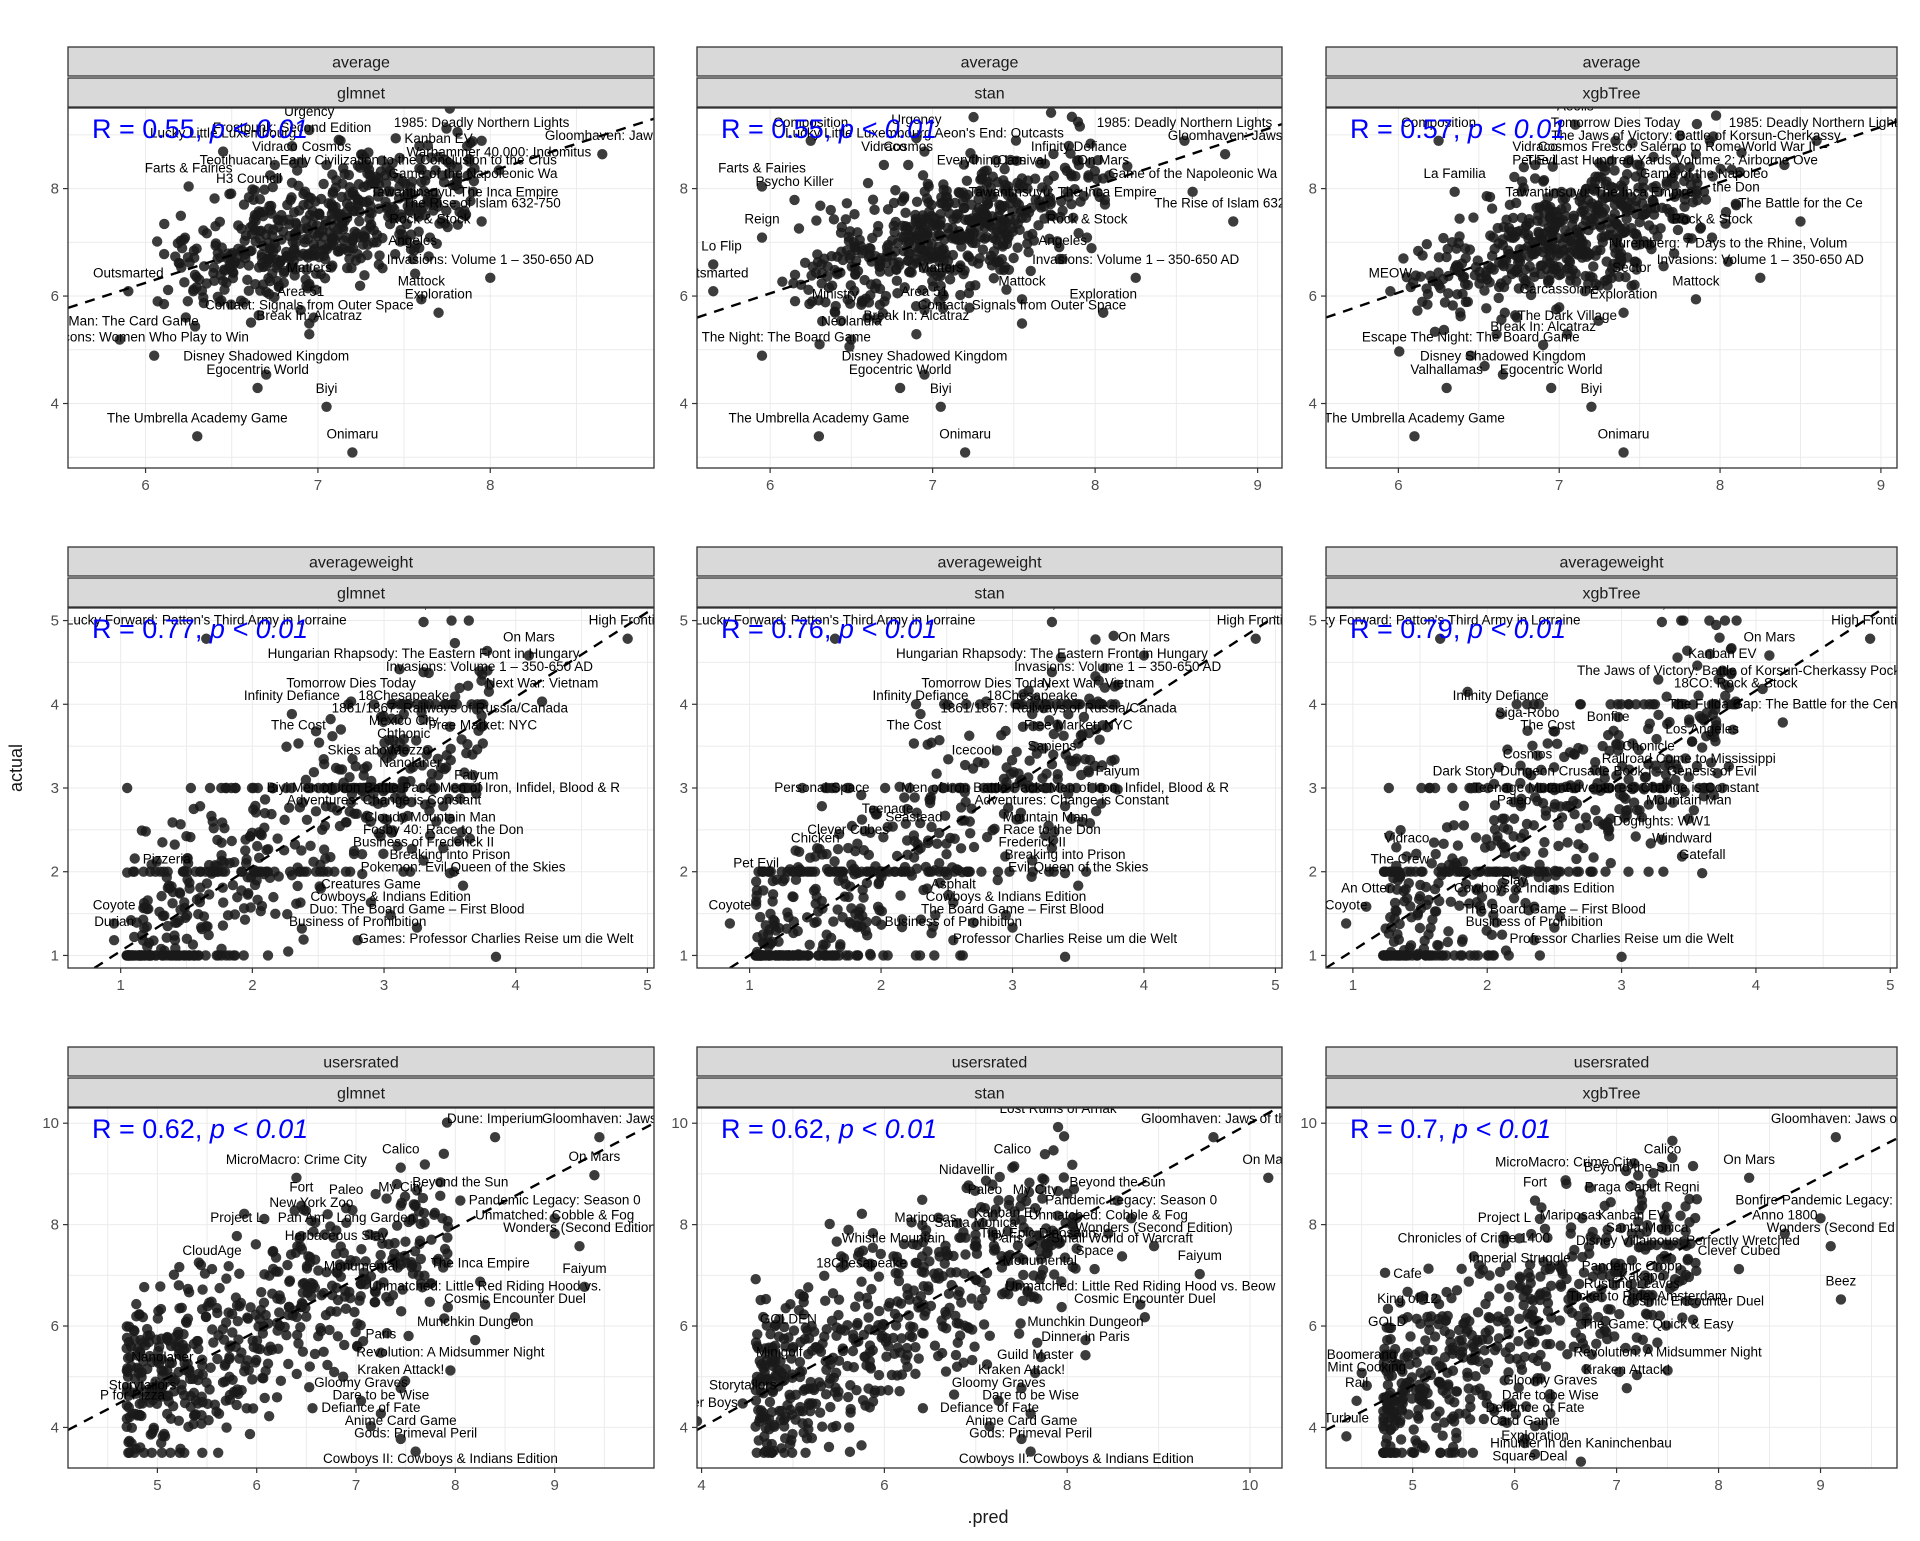  What do you see at coordinates (1720, 485) in the screenshot?
I see `x-tick-label: 8` at bounding box center [1720, 485].